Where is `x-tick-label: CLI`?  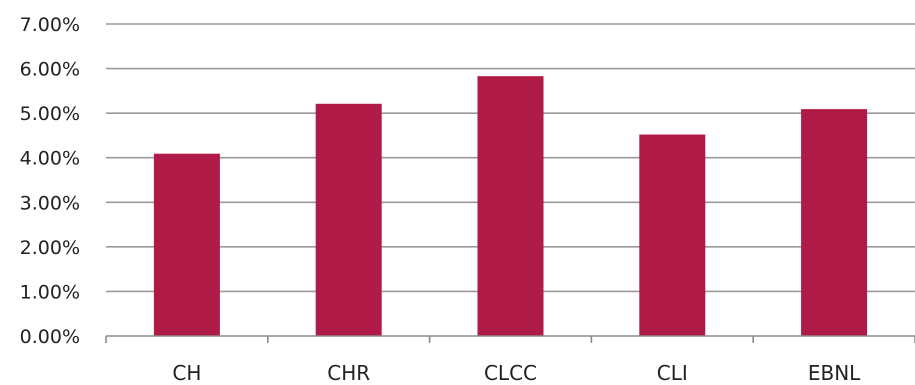
x-tick-label: CLI is located at coordinates (672, 373).